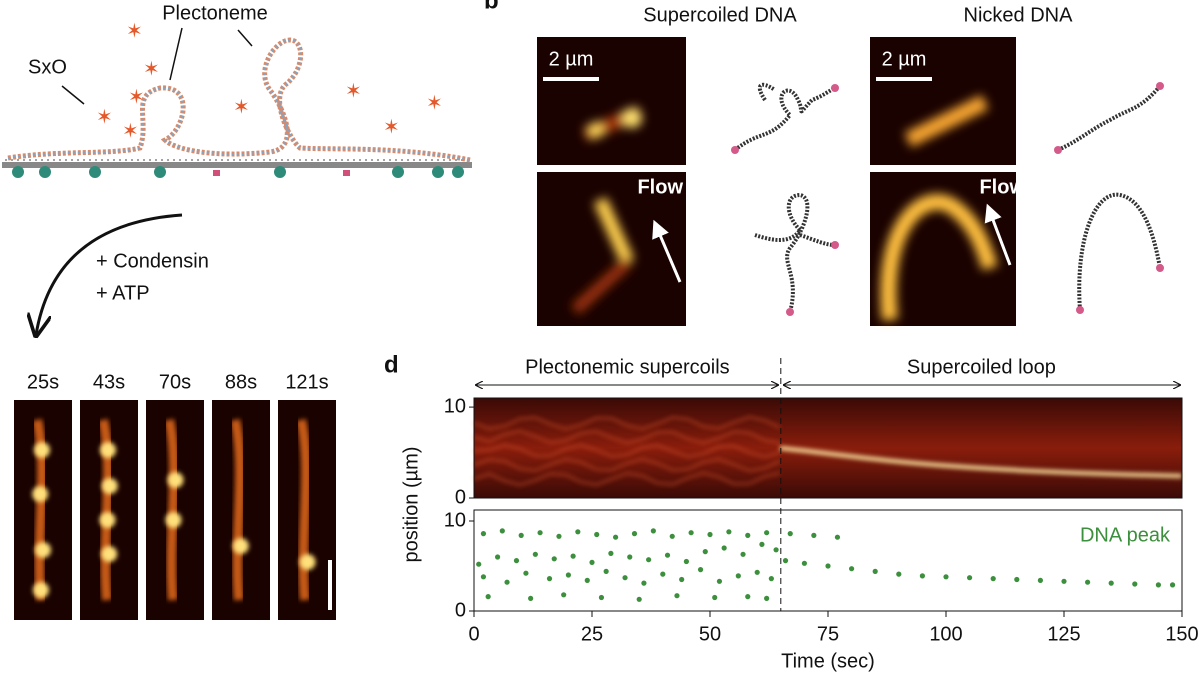 This screenshot has height=678, width=1199. Describe the element at coordinates (904, 59) in the screenshot. I see `scale-bar-label: 2 µm` at that location.